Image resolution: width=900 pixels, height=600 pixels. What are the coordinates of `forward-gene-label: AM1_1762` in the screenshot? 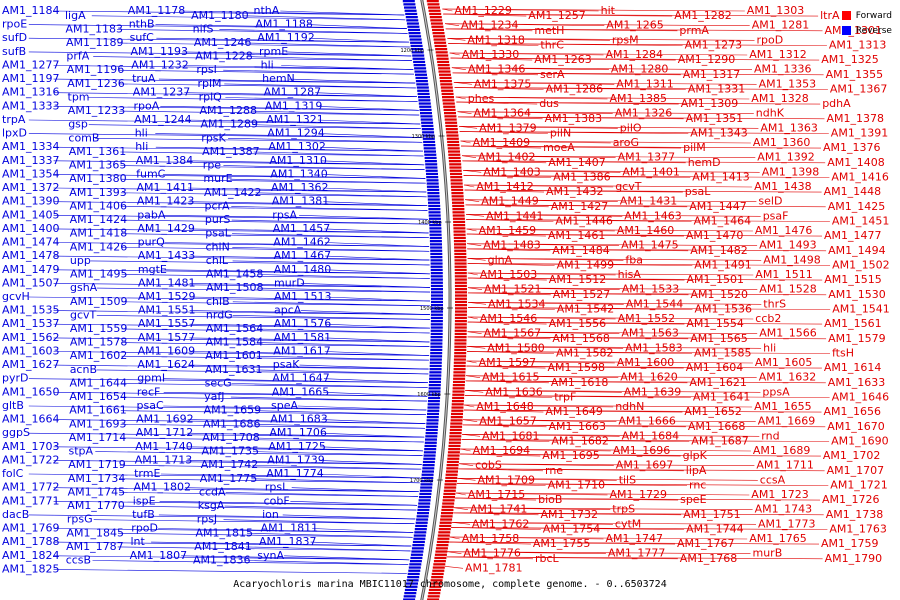 It's located at (501, 523).